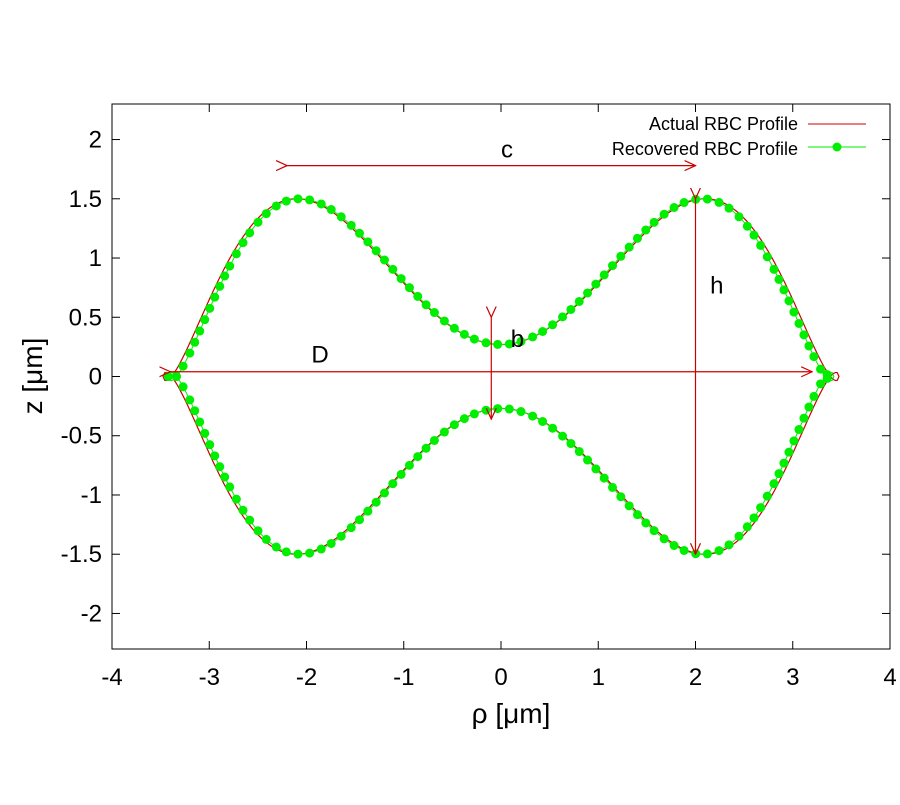 The width and height of the screenshot is (900, 805). I want to click on y-tick-label: 2, so click(95, 140).